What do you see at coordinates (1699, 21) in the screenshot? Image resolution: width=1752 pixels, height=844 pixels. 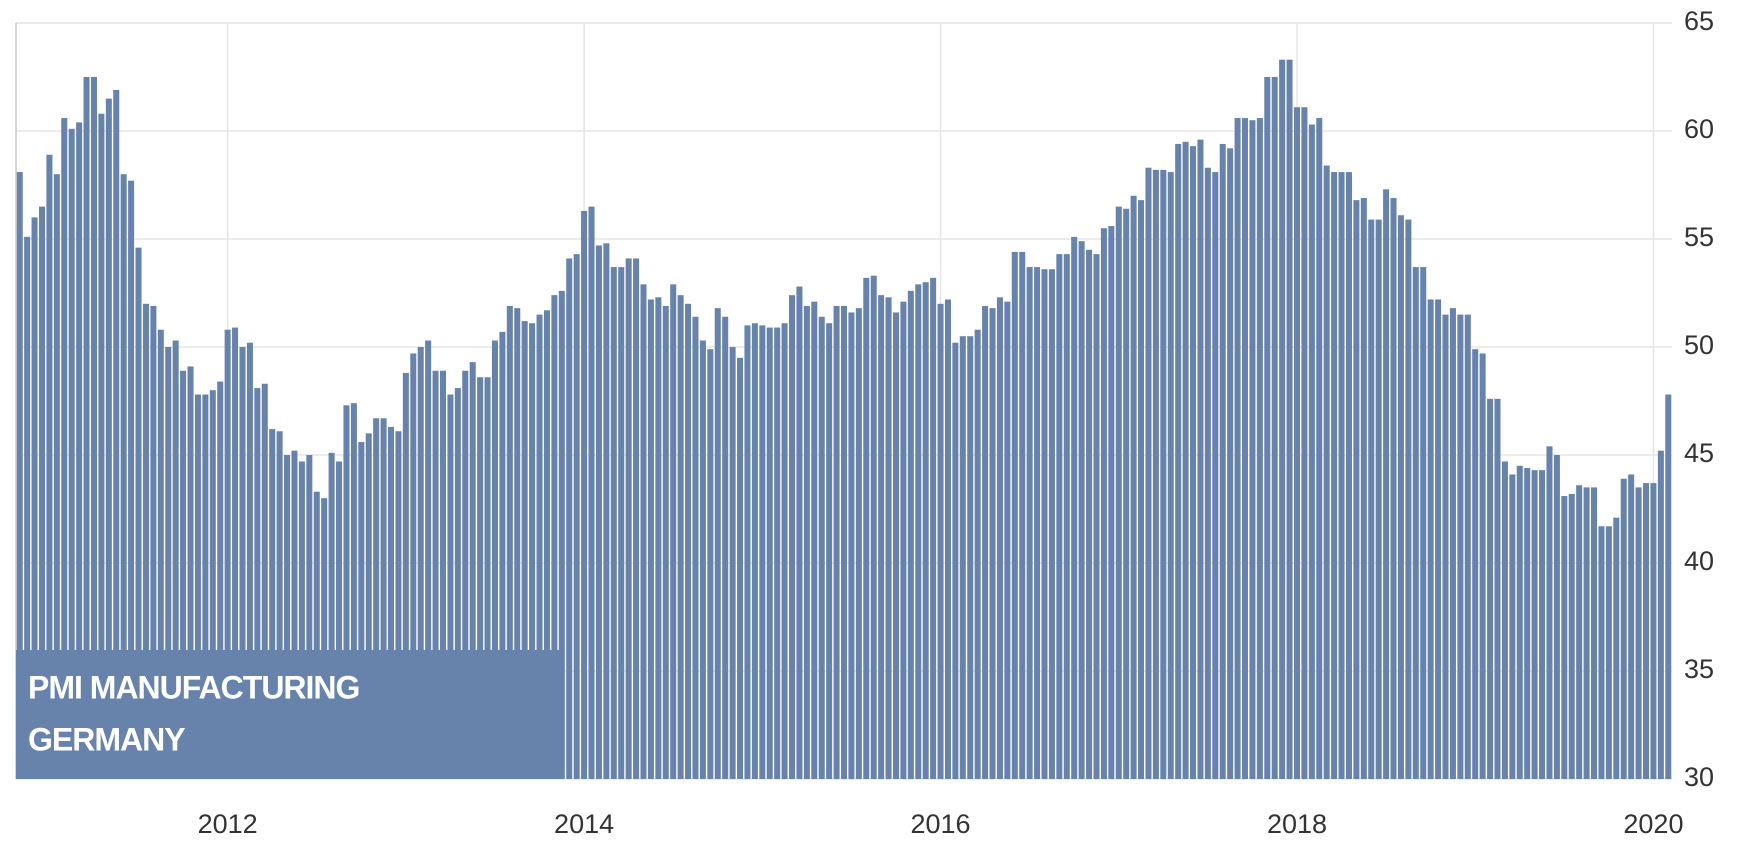 I see `y-tick-label: 65` at bounding box center [1699, 21].